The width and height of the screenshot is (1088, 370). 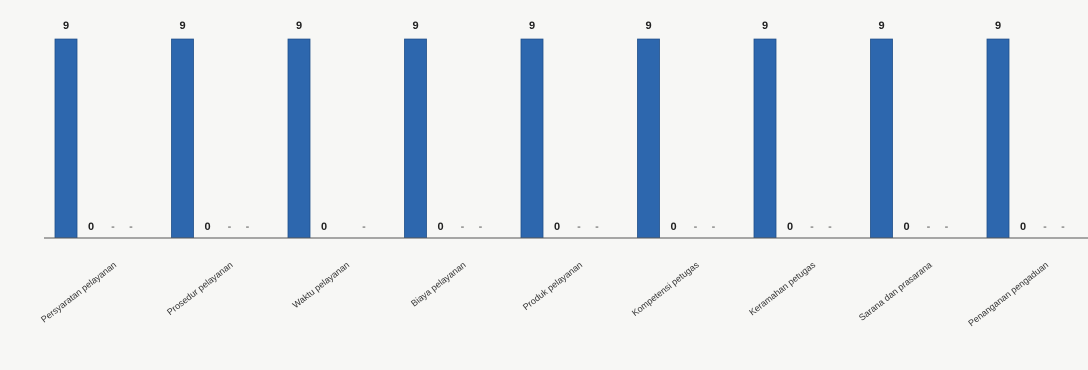 I want to click on value-label-2: 9, so click(x=182, y=26).